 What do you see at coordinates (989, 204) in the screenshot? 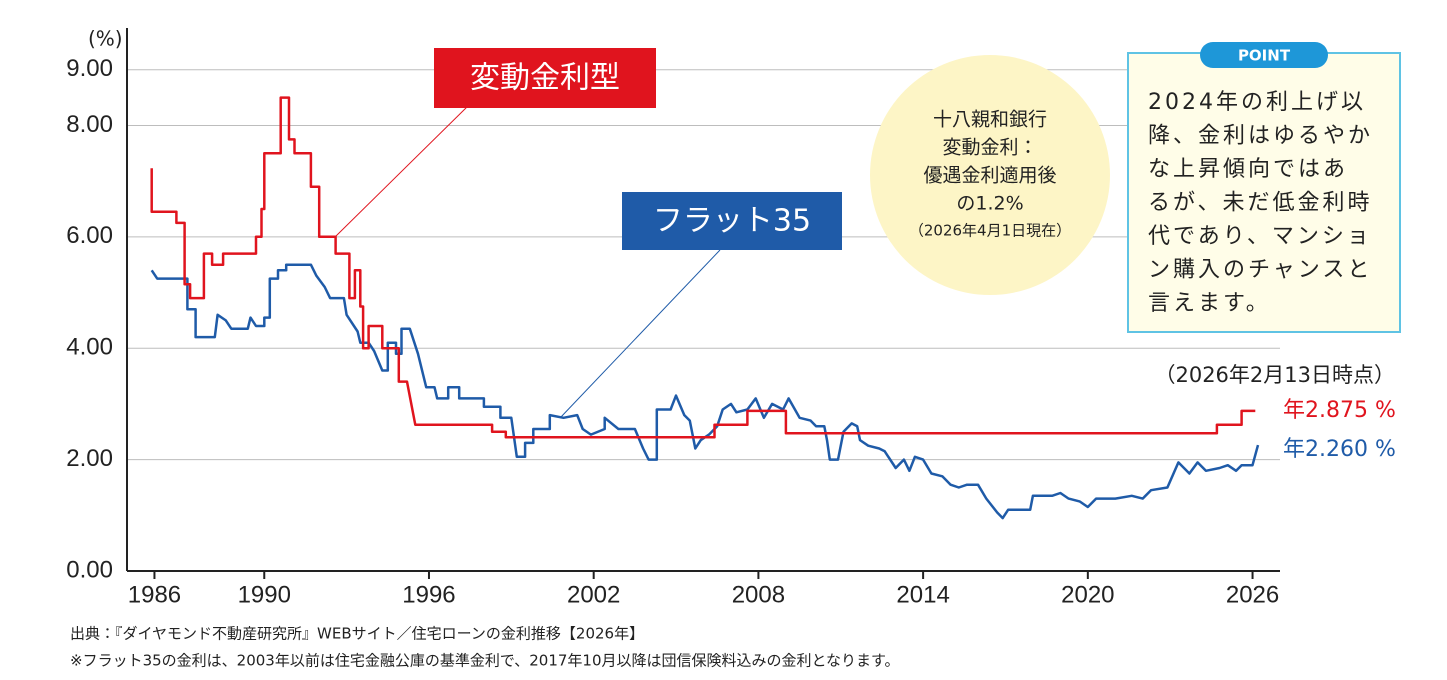
I see `bubble-text: の1.2%` at bounding box center [989, 204].